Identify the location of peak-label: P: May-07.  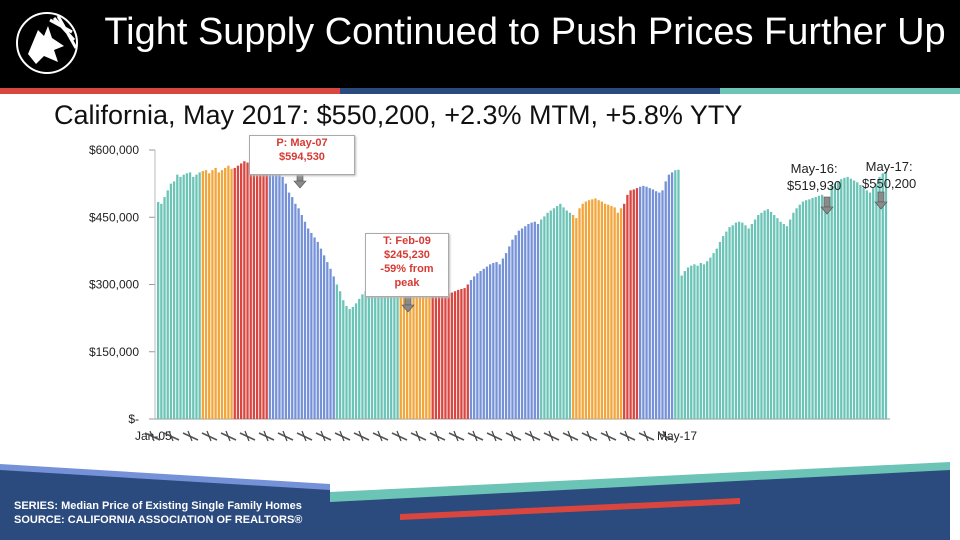
(302, 143).